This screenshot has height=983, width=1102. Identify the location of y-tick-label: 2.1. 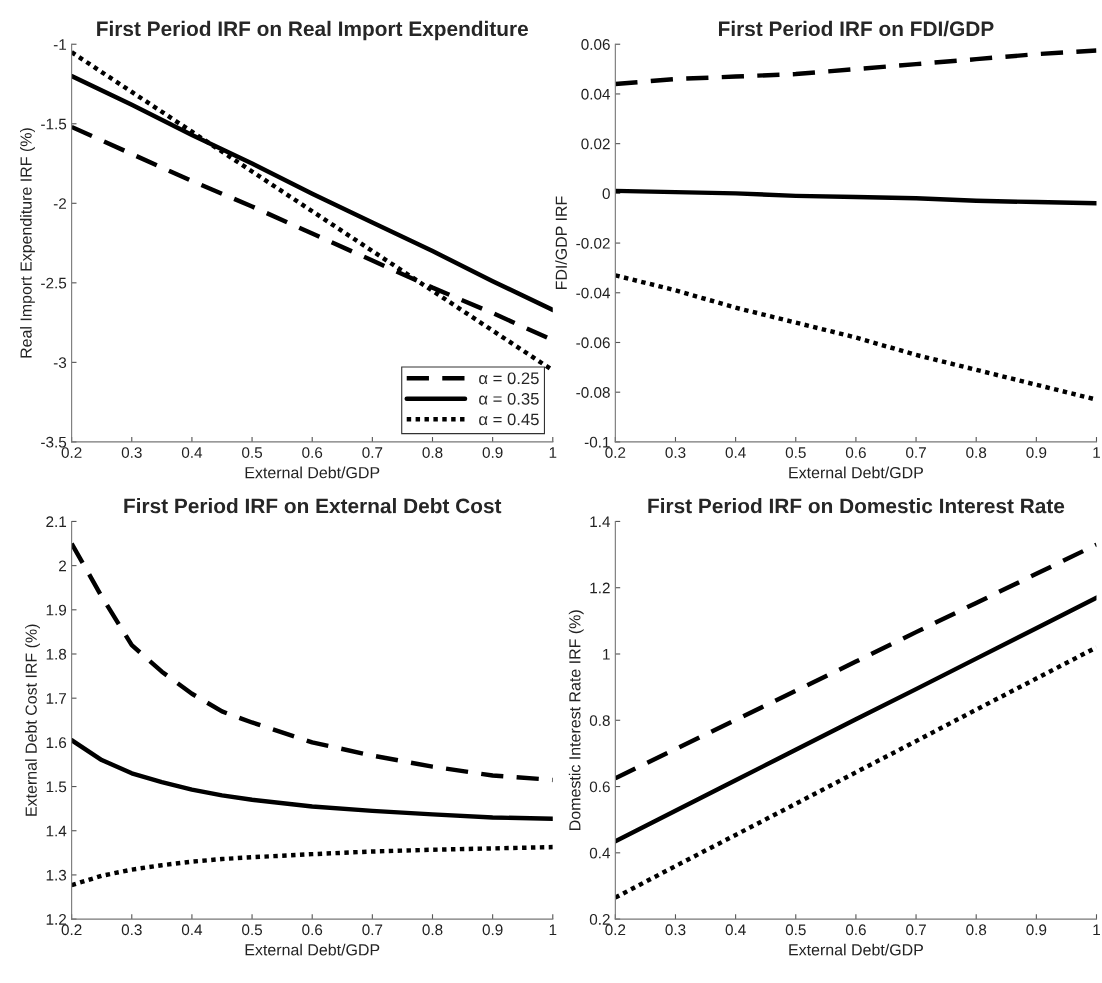
(56, 521).